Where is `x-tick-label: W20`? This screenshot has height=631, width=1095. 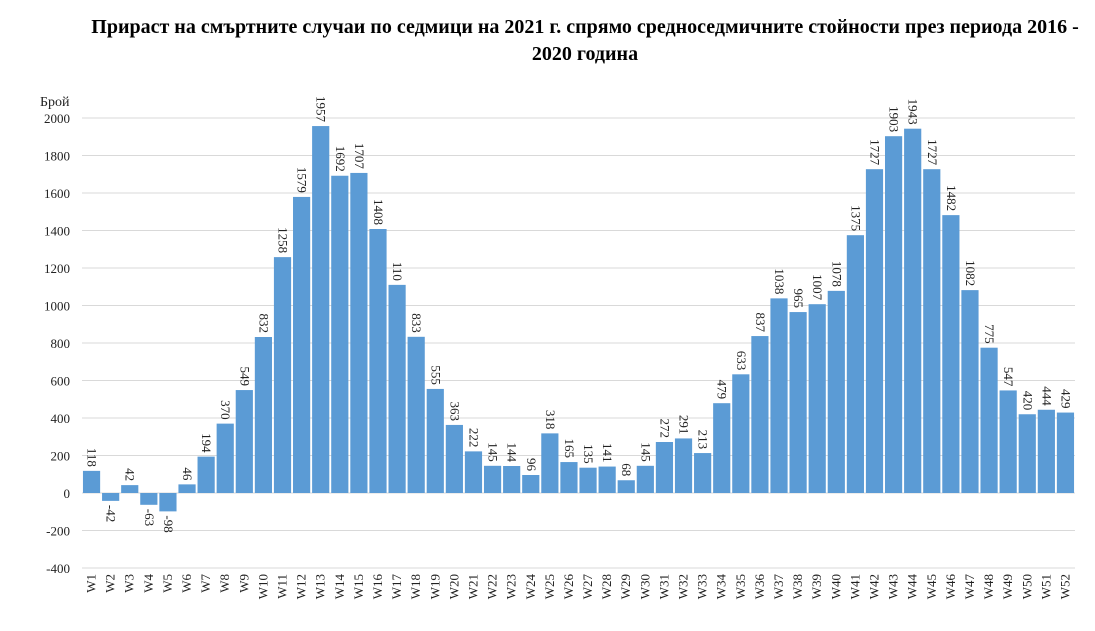
x-tick-label: W20 is located at coordinates (453, 586).